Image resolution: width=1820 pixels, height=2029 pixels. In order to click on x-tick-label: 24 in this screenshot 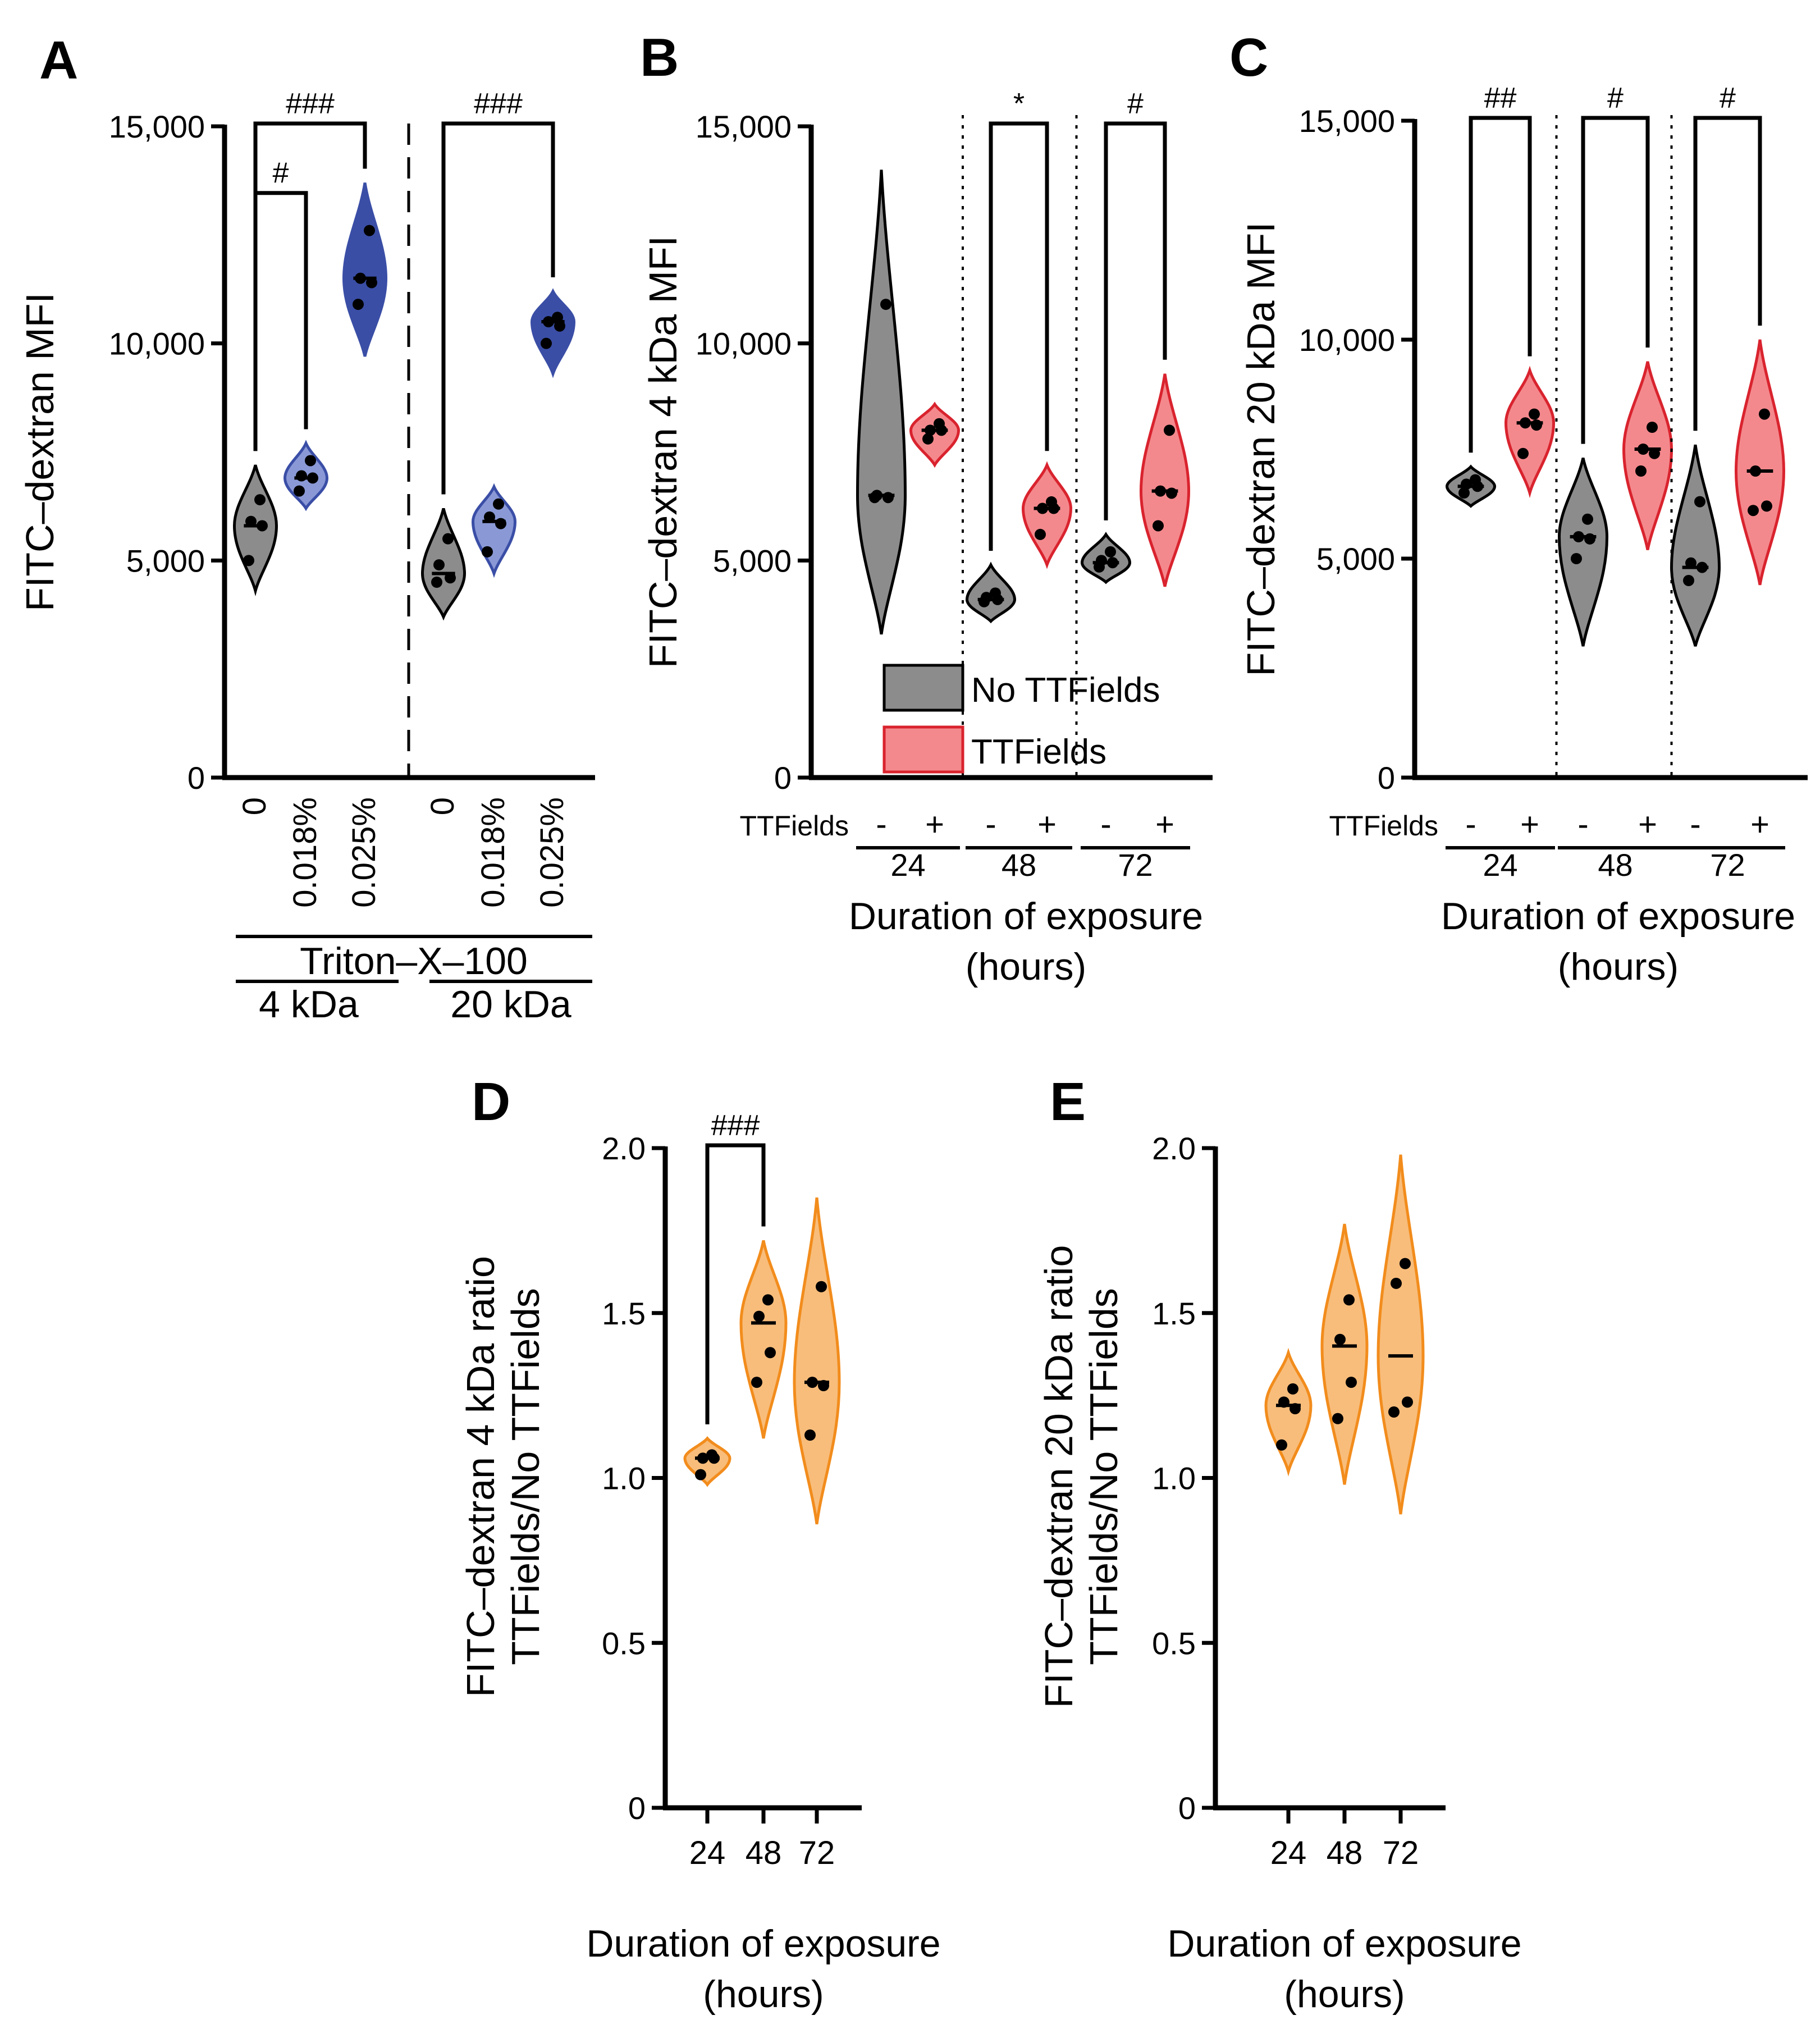, I will do `click(1289, 1853)`.